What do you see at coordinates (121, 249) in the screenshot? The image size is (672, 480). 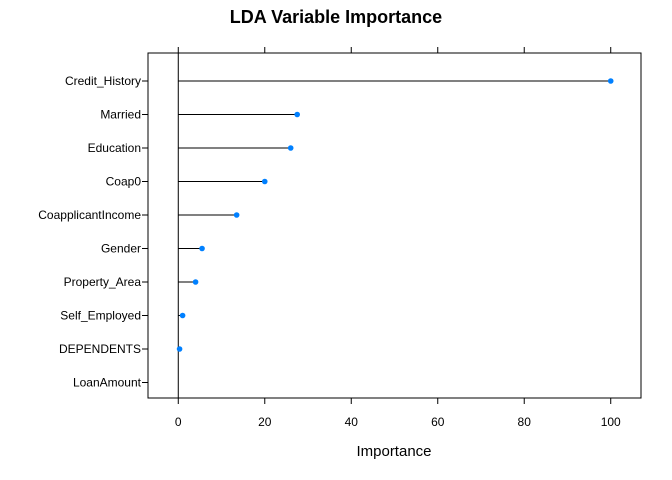 I see `category-label: Gender` at bounding box center [121, 249].